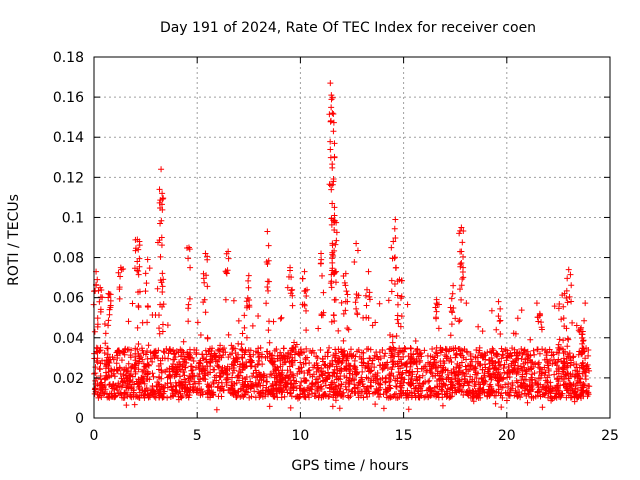 Image resolution: width=640 pixels, height=480 pixels. Describe the element at coordinates (300, 436) in the screenshot. I see `x-tick-label: 10` at that location.